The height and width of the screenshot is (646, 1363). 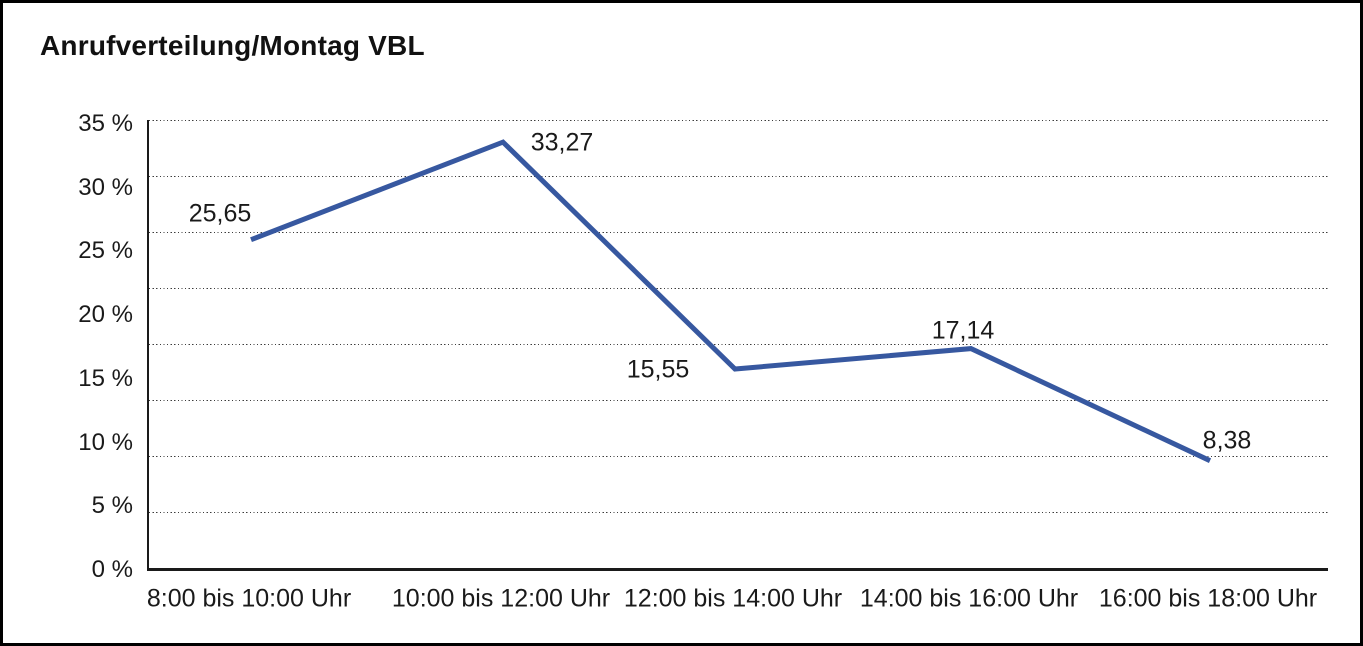 I want to click on y-tick-label: 0 %, so click(x=112, y=569).